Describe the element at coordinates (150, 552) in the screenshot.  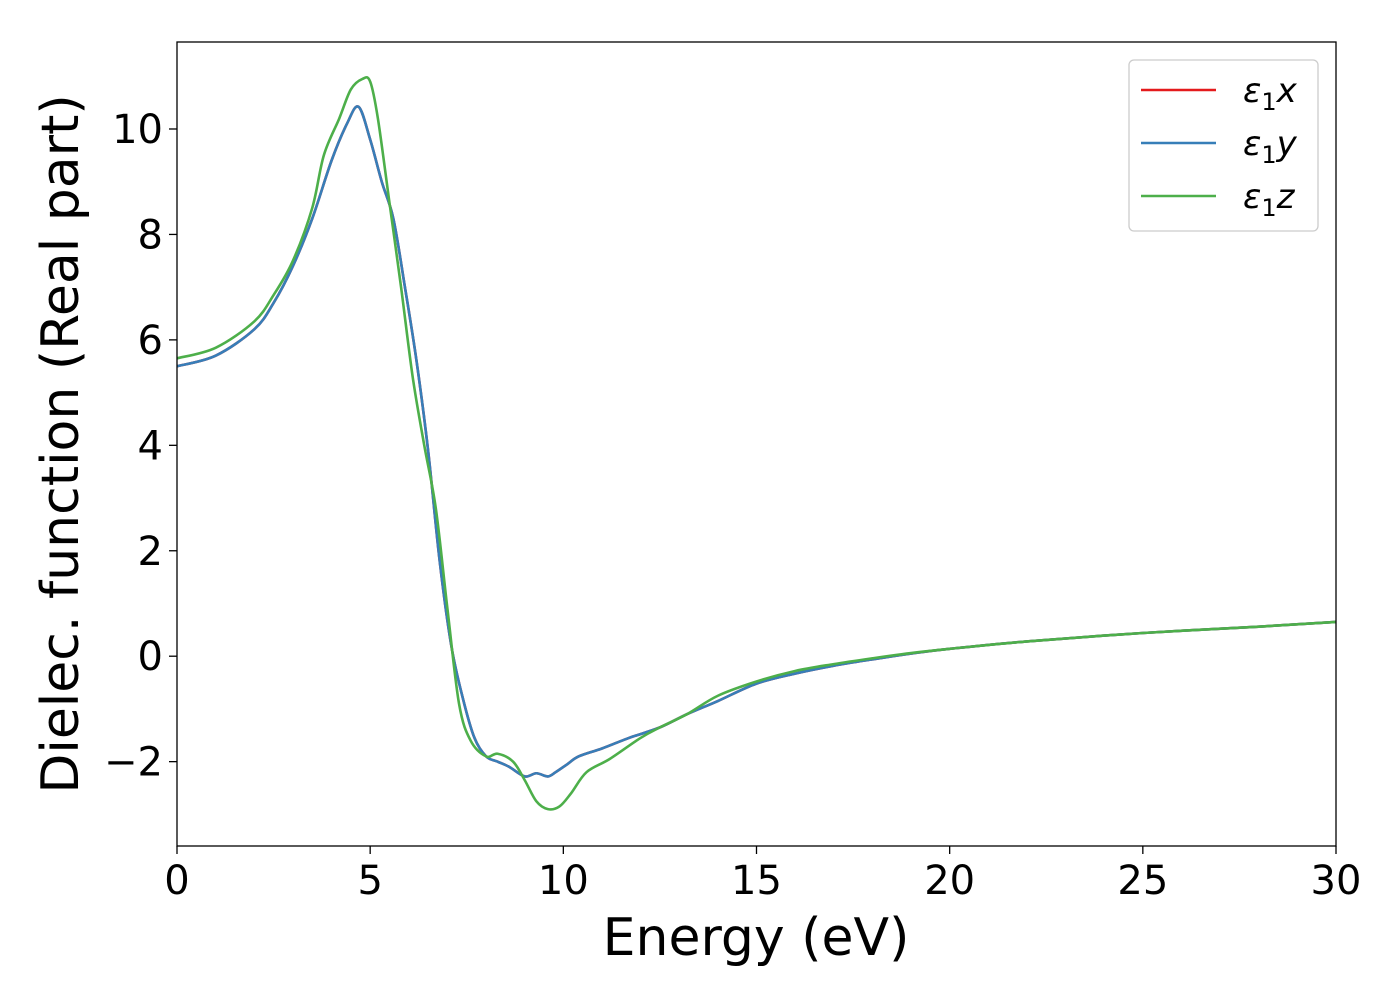
I see `y-tick-label: 2` at that location.